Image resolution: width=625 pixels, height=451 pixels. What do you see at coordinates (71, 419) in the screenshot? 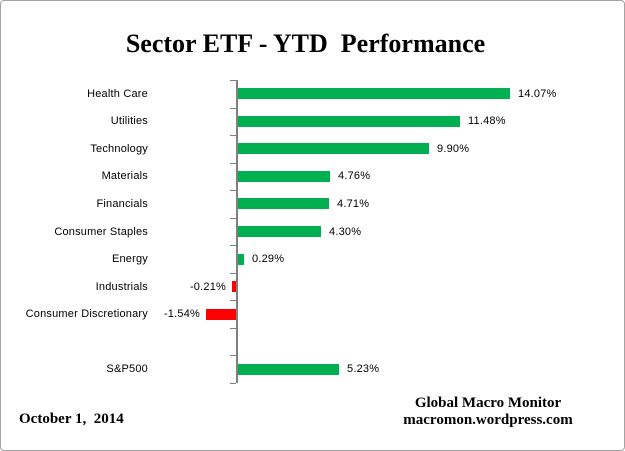
I see `date-label: October 1, 2014` at bounding box center [71, 419].